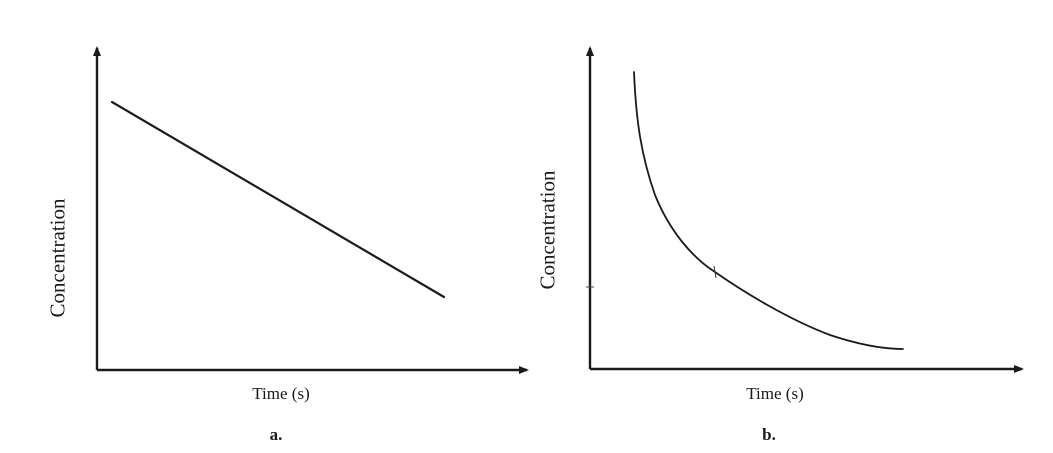  Describe the element at coordinates (57, 258) in the screenshot. I see `chart-a-y-axis-label: Concentration` at that location.